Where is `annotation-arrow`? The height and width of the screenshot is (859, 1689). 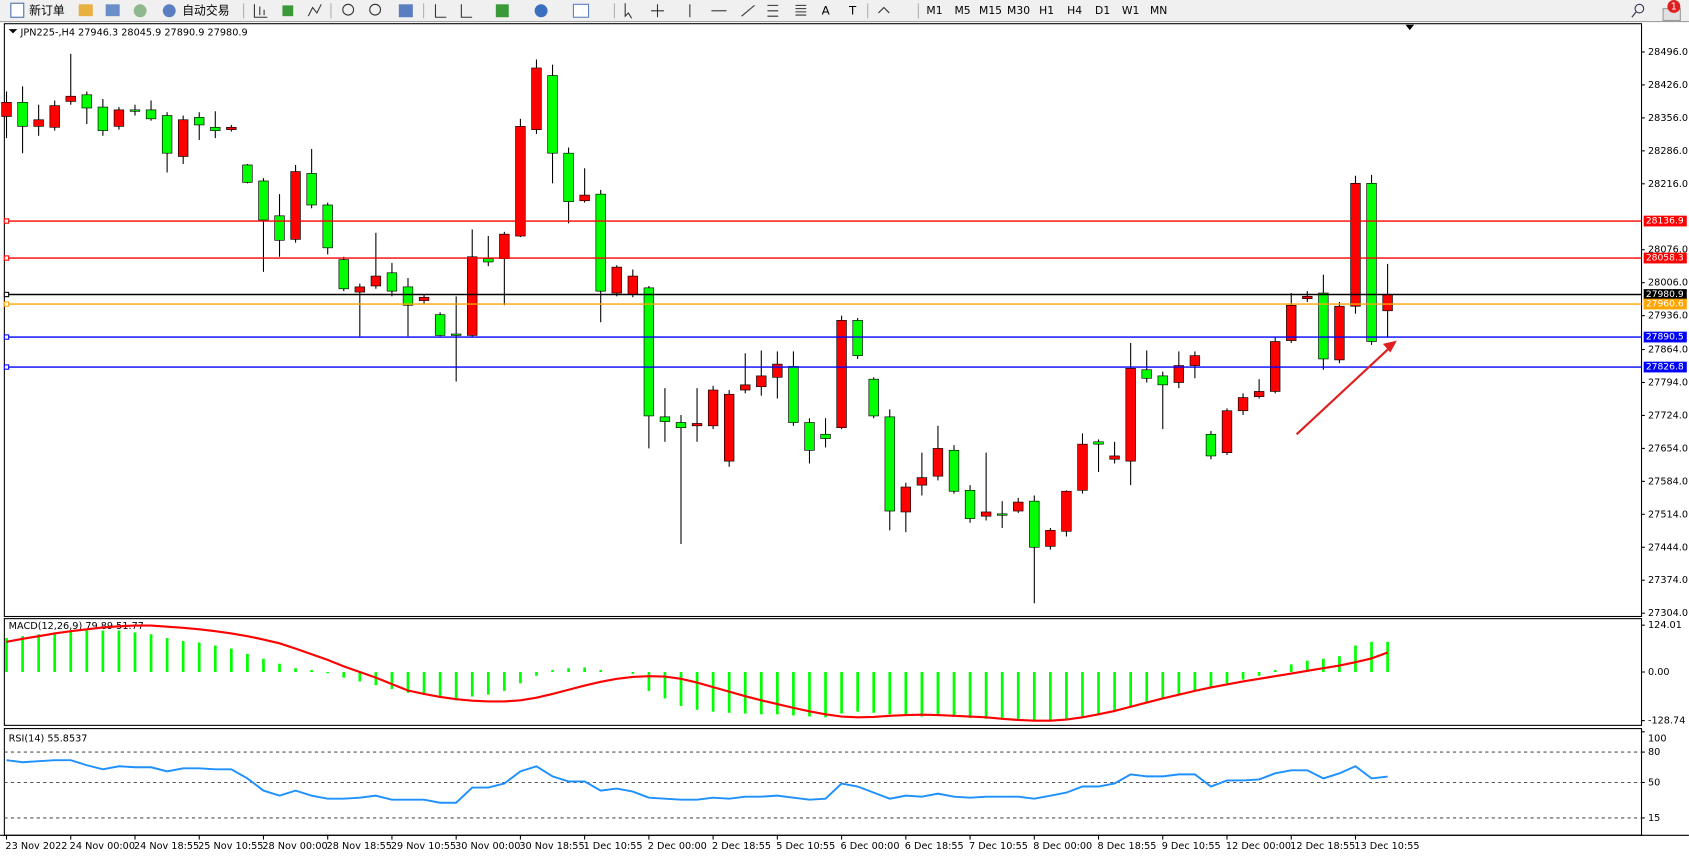
annotation-arrow is located at coordinates (1343, 391).